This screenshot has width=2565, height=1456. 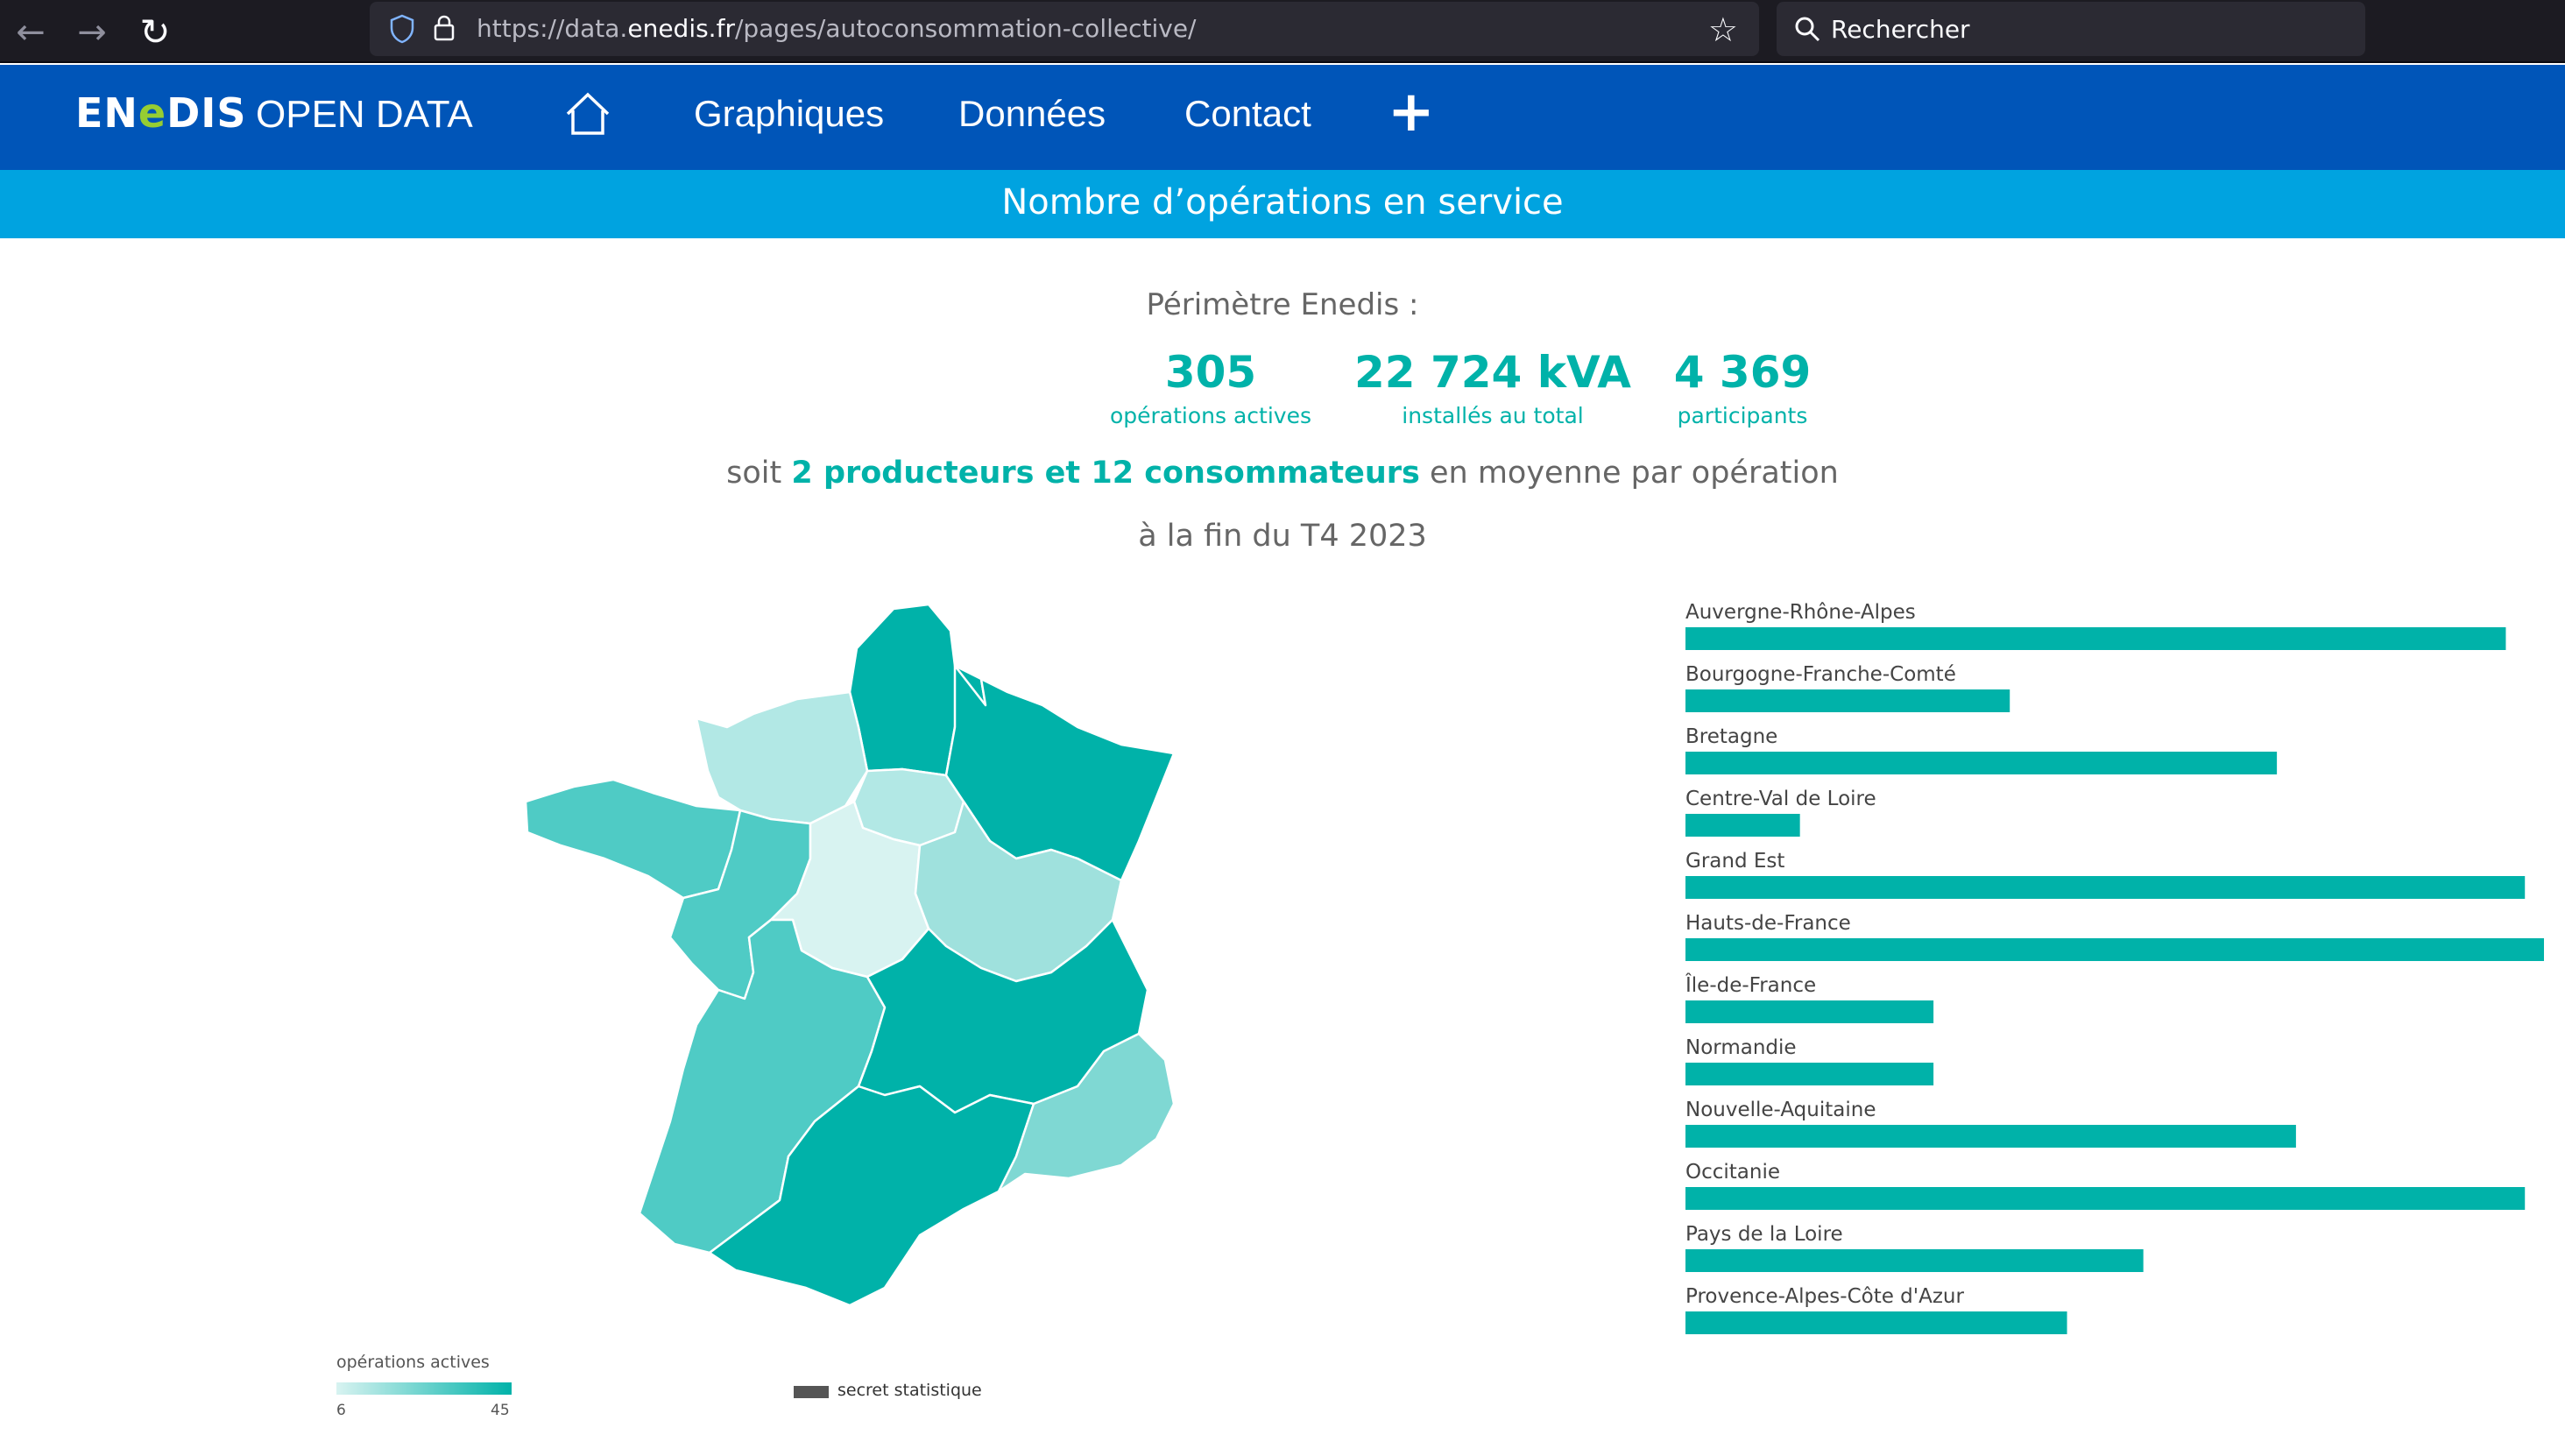 I want to click on region-bretagne, so click(x=633, y=839).